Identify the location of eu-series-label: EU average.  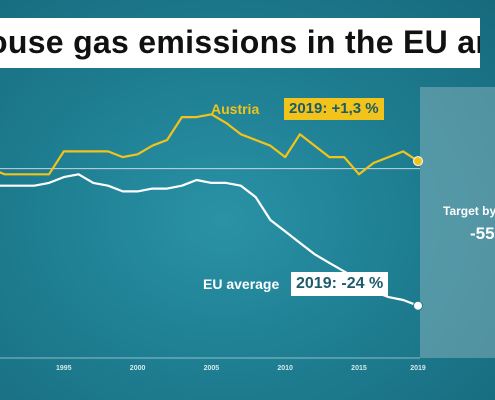
(241, 284).